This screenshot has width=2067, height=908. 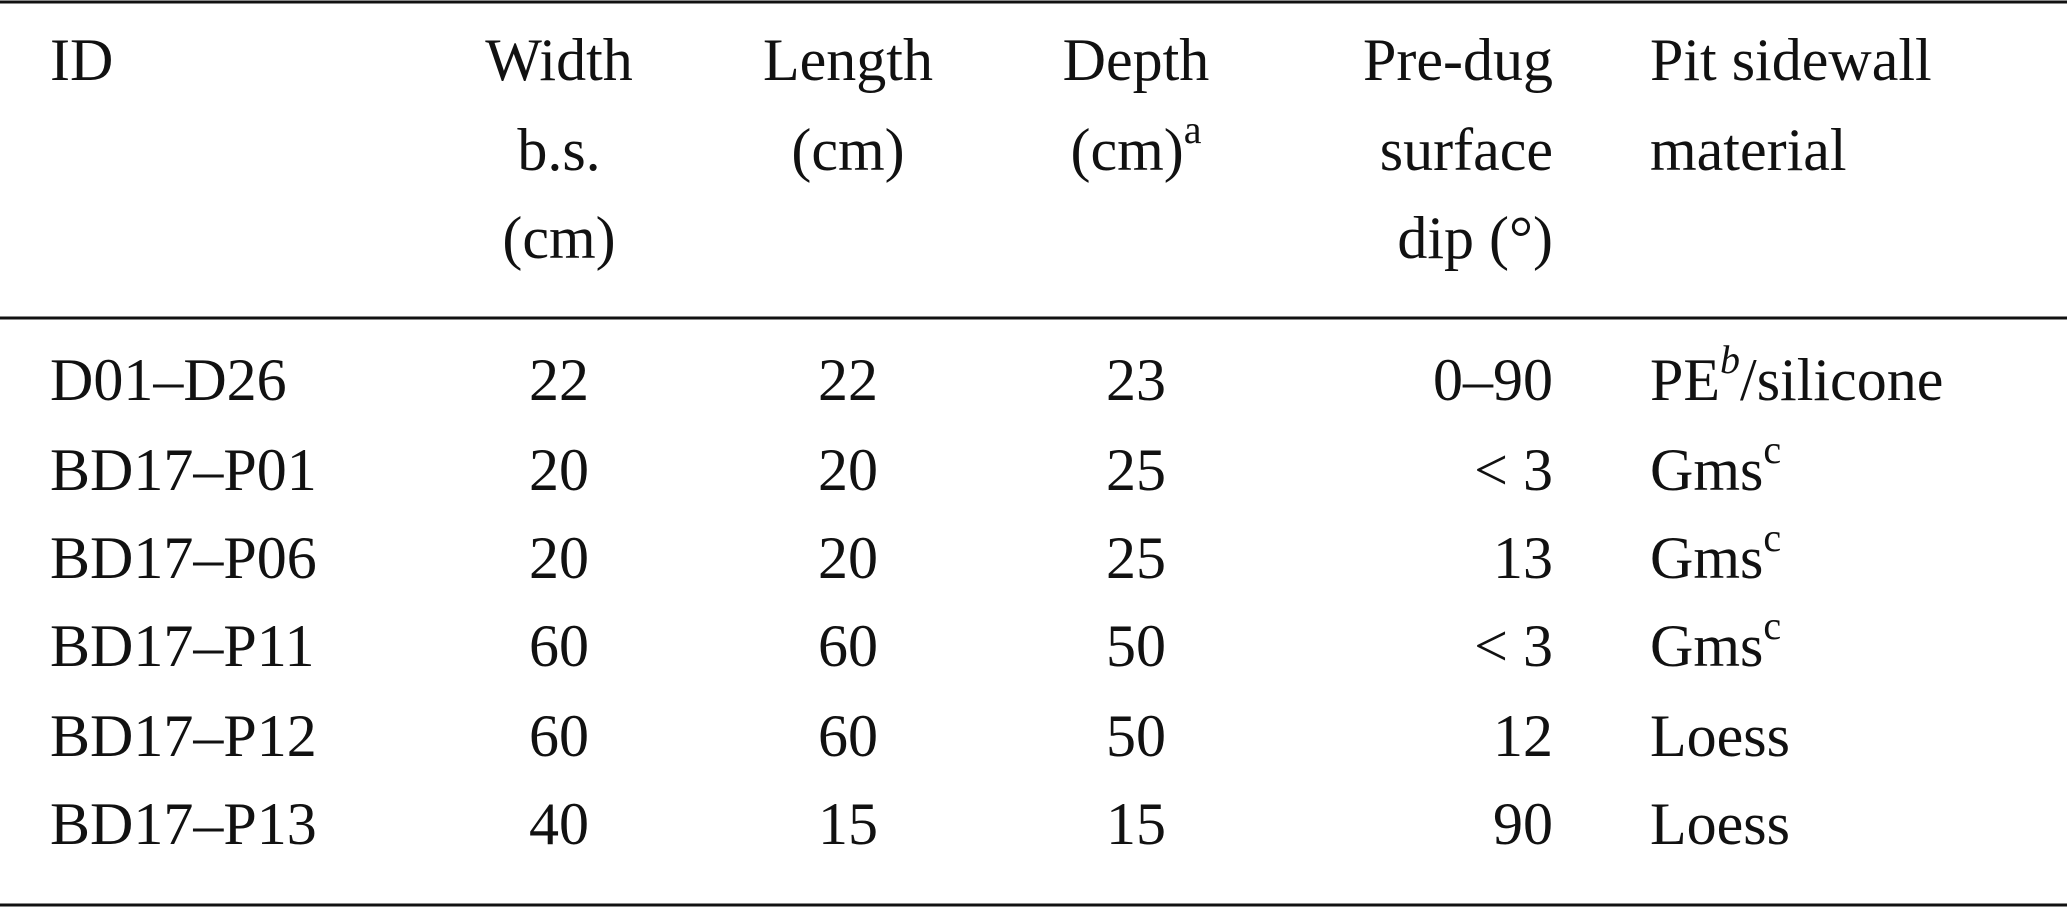 I want to click on table-cell: BD17–P06, so click(x=183, y=558).